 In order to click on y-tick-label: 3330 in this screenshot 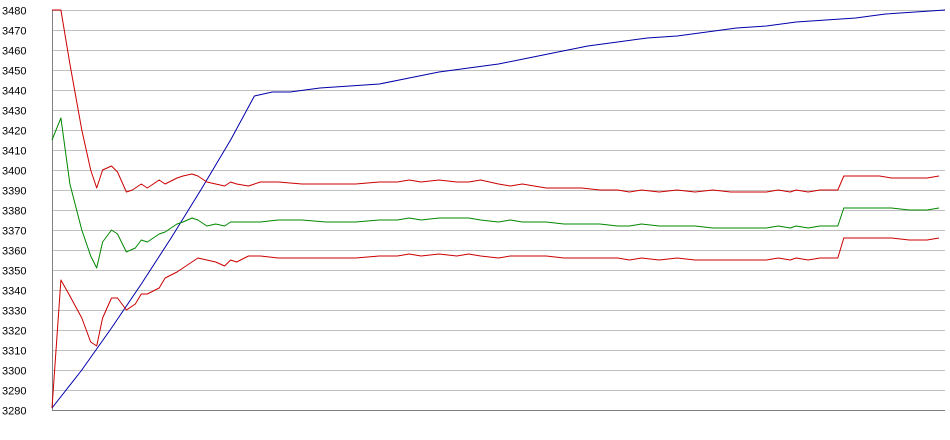, I will do `click(14, 312)`.